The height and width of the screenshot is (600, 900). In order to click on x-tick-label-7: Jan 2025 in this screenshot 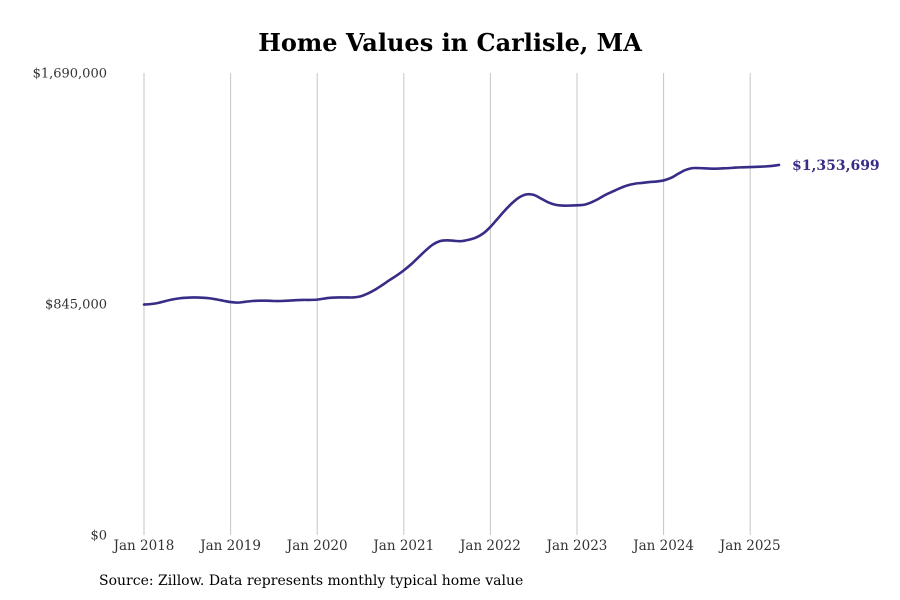, I will do `click(749, 546)`.